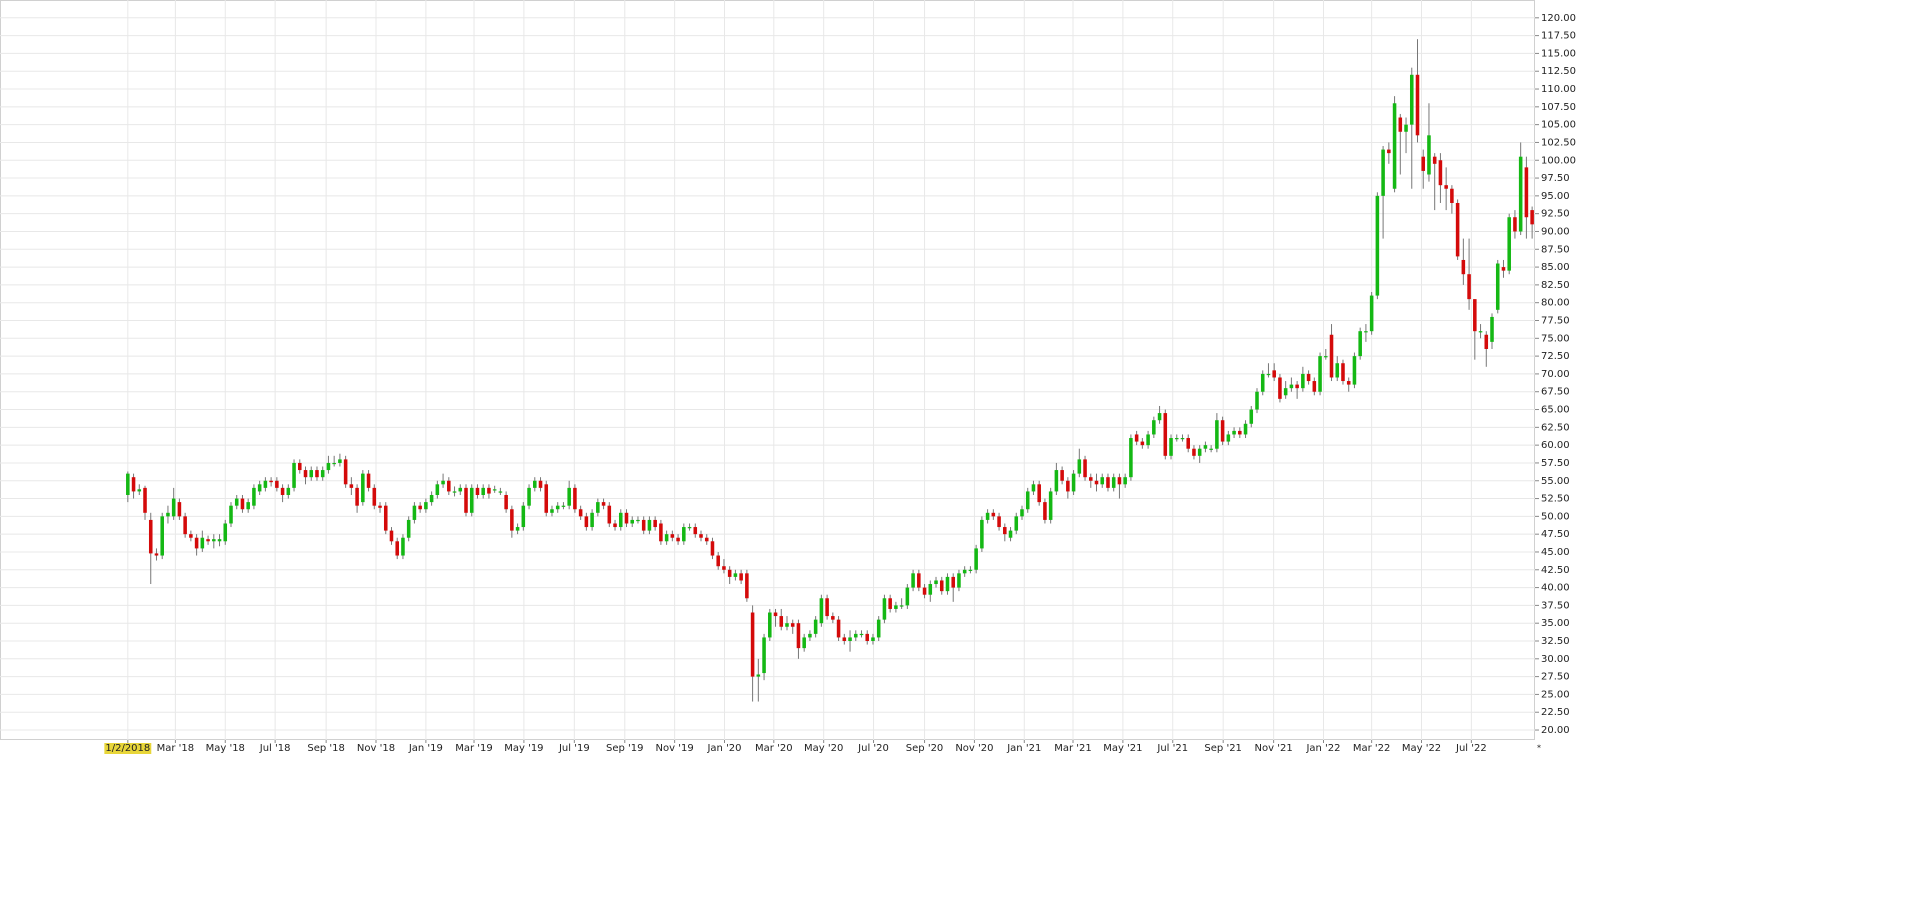  What do you see at coordinates (1555, 338) in the screenshot?
I see `y-tick-label: 75.00` at bounding box center [1555, 338].